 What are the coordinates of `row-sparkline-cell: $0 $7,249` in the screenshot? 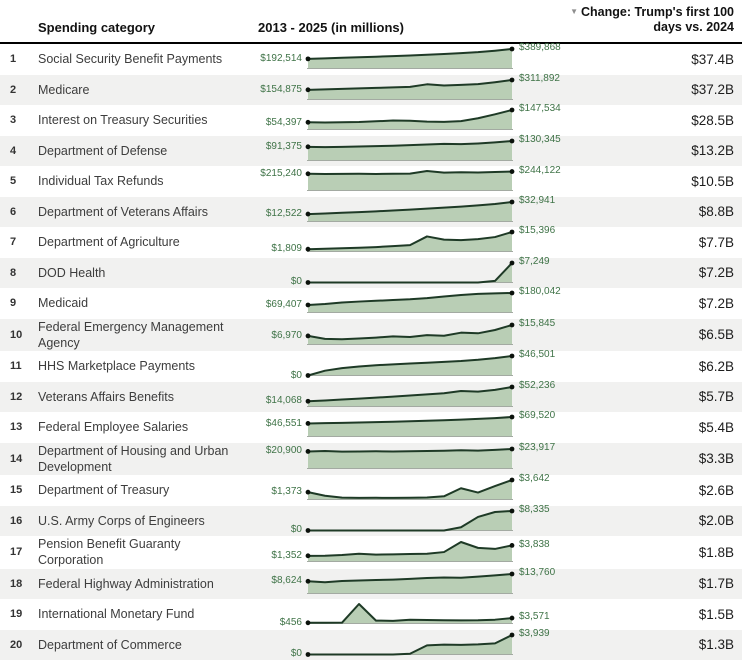 It's located at (433, 272).